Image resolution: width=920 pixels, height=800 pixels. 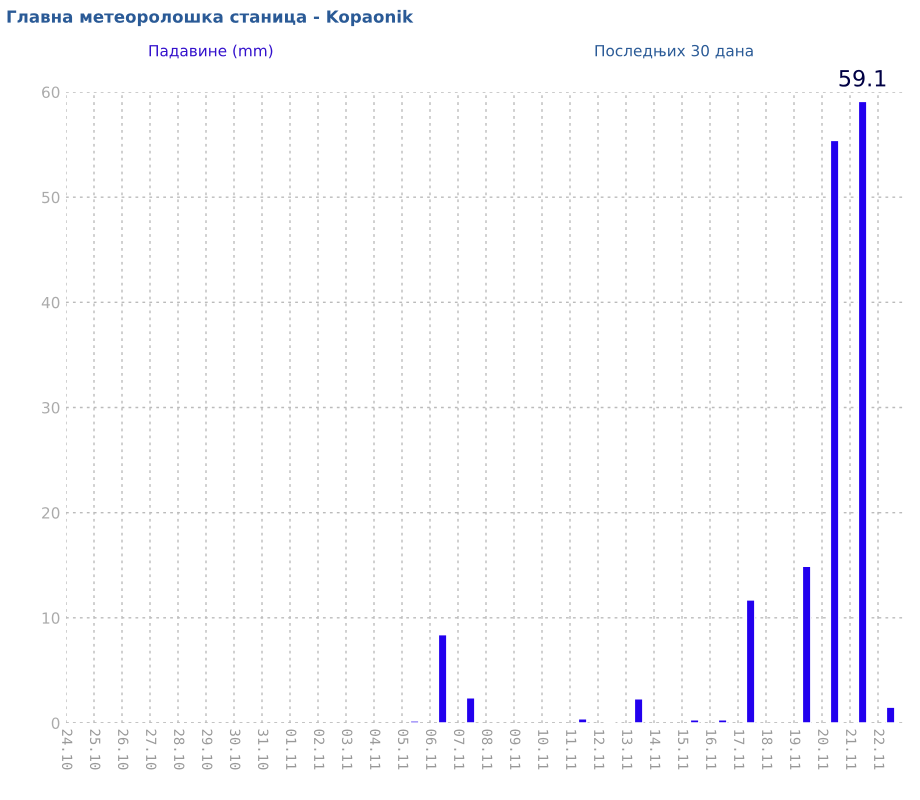 What do you see at coordinates (291, 749) in the screenshot?
I see `x-tick-label: 01.11` at bounding box center [291, 749].